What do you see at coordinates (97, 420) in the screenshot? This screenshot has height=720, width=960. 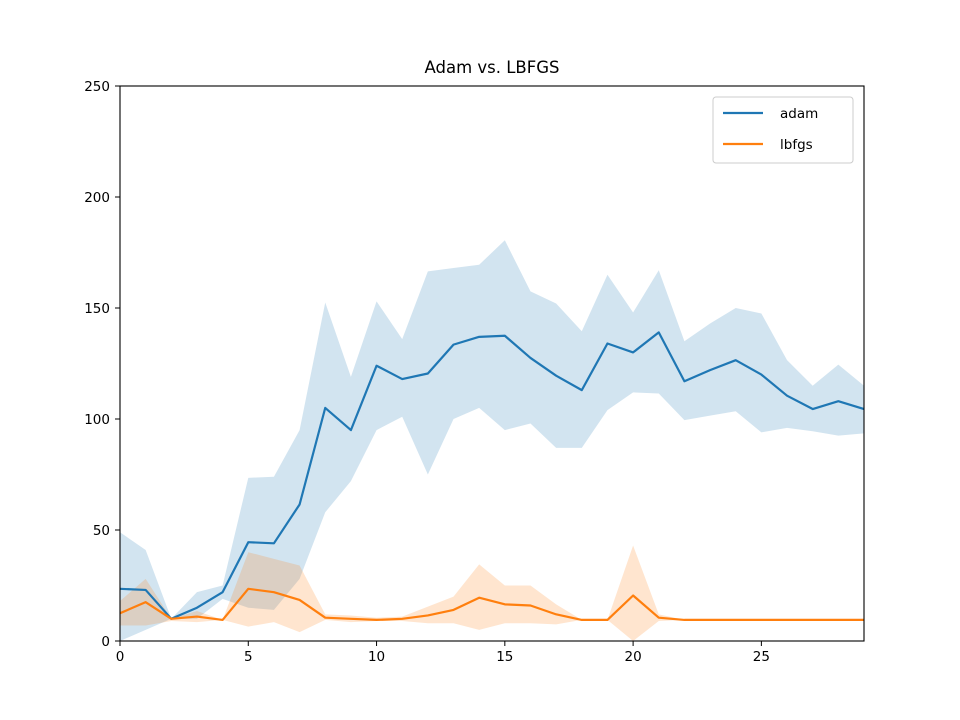 I see `y-tick-label: 100` at bounding box center [97, 420].